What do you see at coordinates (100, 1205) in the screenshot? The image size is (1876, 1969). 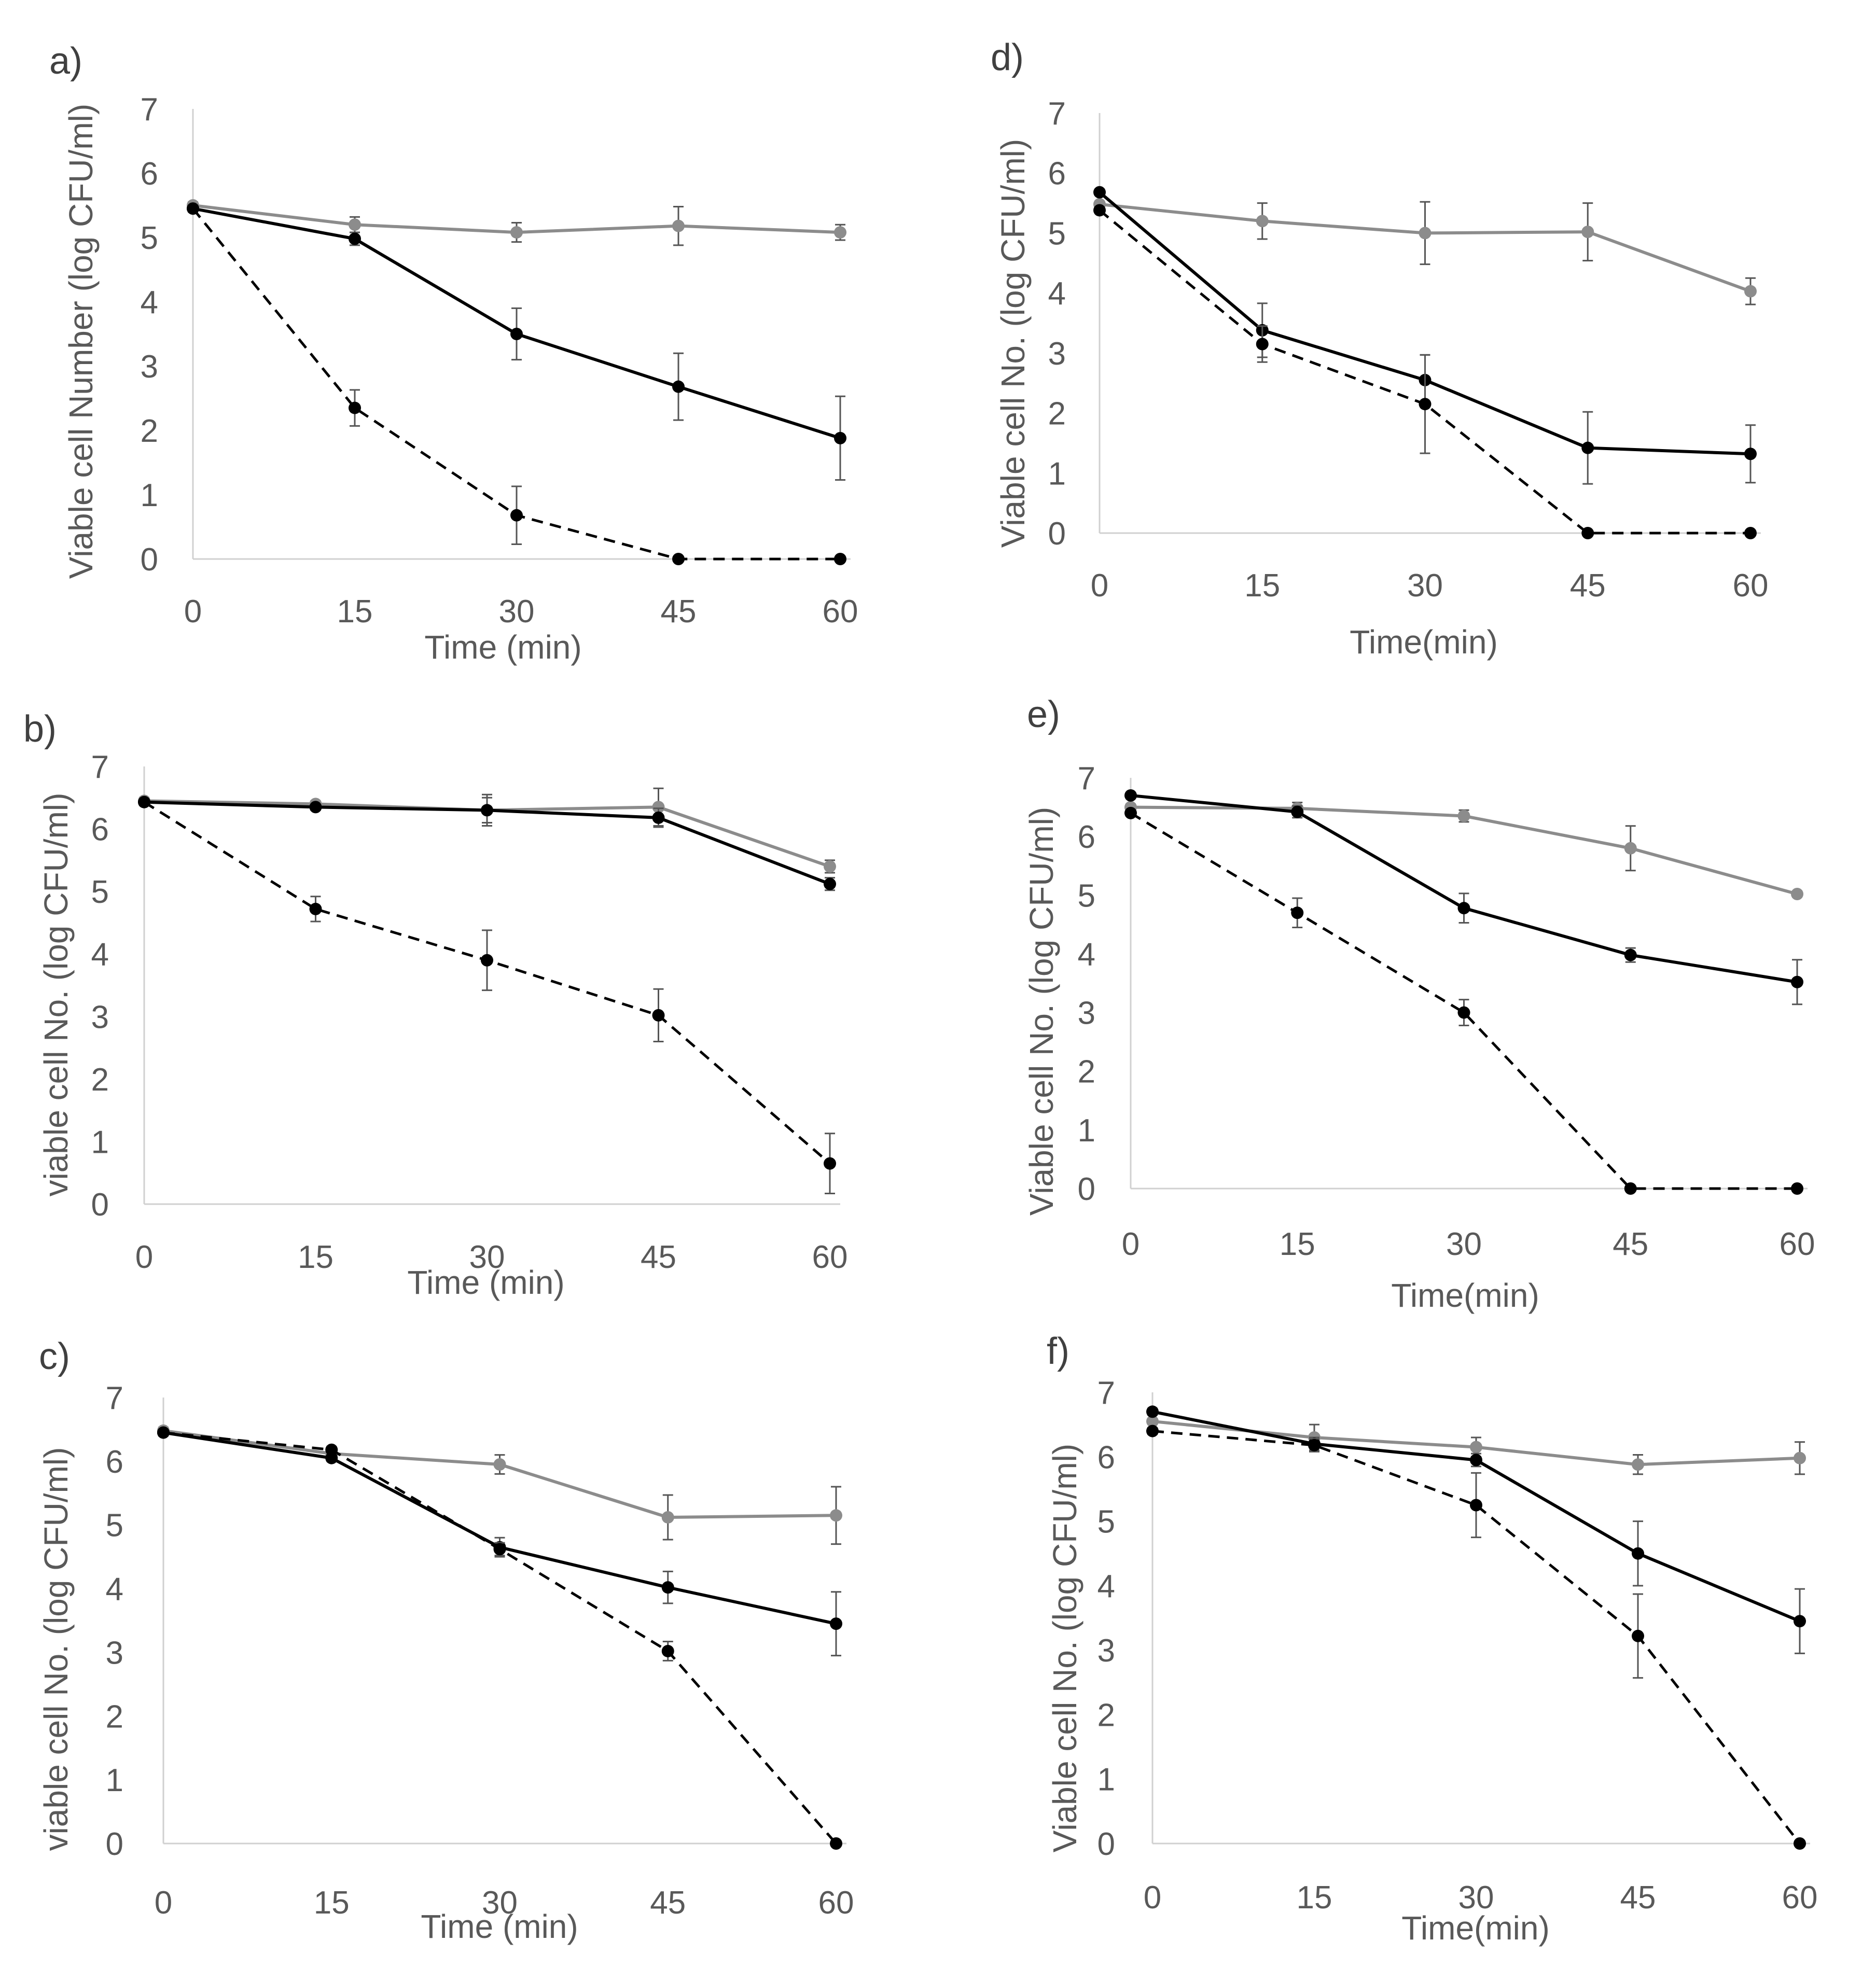 I see `panel-b-y-tick-label: 0` at bounding box center [100, 1205].